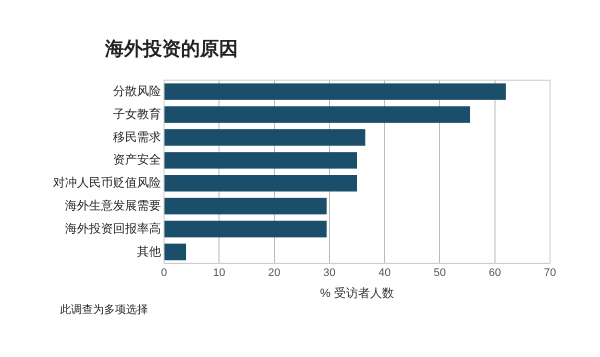 The width and height of the screenshot is (600, 357). What do you see at coordinates (137, 113) in the screenshot?
I see `y-tick-label: 子女教育` at bounding box center [137, 113].